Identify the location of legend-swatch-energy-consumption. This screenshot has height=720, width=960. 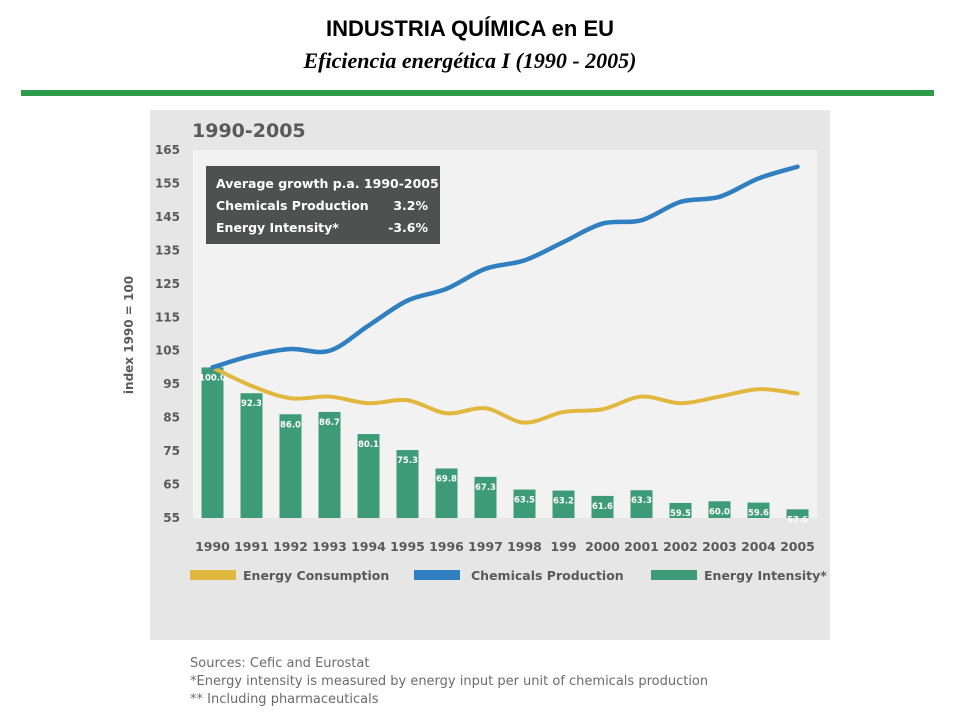
(213, 575).